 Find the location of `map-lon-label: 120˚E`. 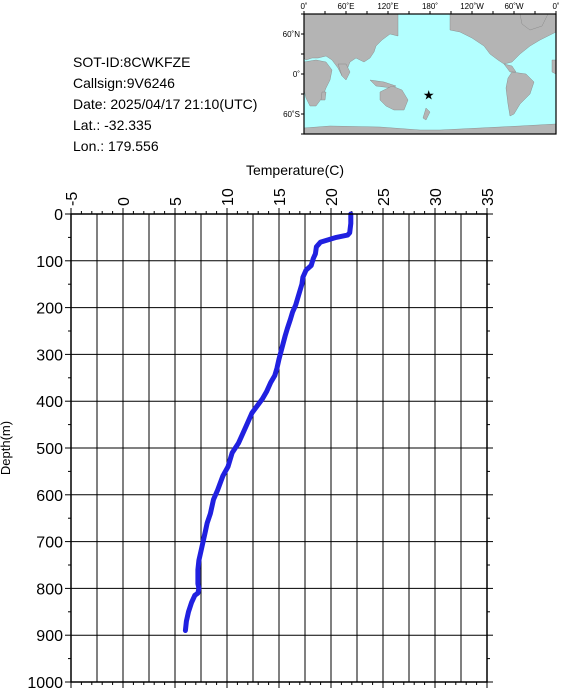

map-lon-label: 120˚E is located at coordinates (387, 6).